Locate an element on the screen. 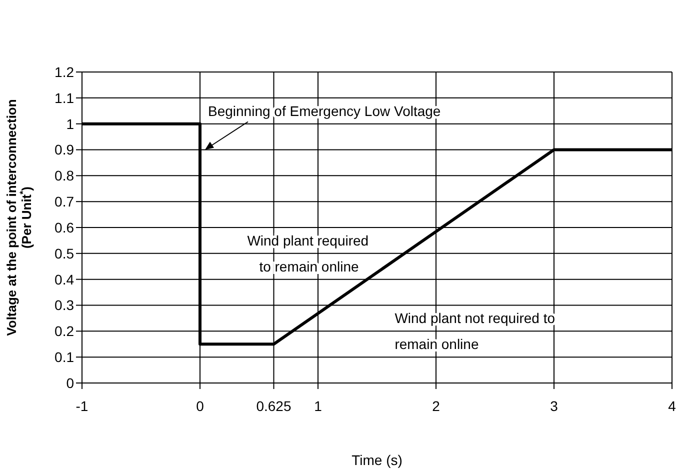 The image size is (686, 475). x-tick-label: 0 is located at coordinates (200, 406).